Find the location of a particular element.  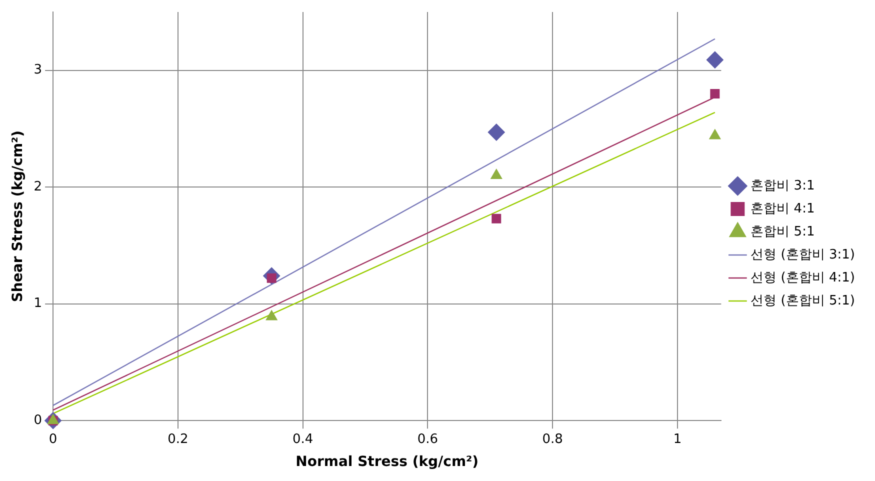

y-tick-label: 2 is located at coordinates (38, 186).